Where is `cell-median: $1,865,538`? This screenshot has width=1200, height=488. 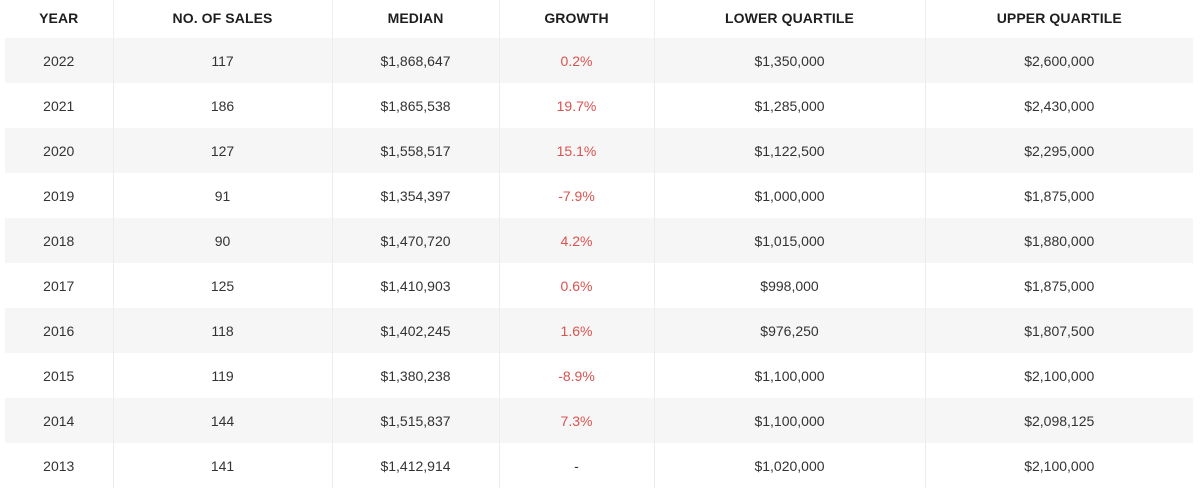
cell-median: $1,865,538 is located at coordinates (415, 105).